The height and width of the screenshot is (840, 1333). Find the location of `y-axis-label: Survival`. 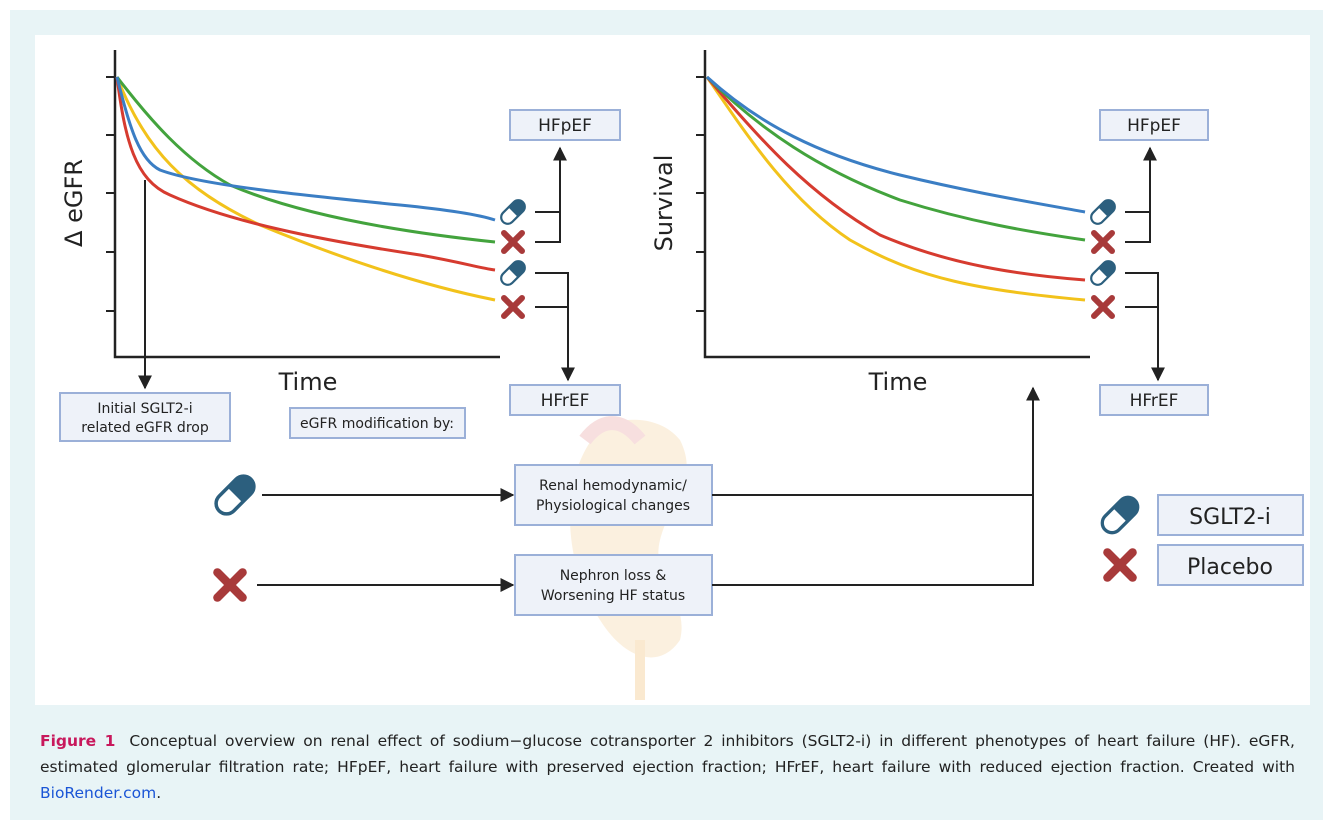

y-axis-label: Survival is located at coordinates (664, 203).